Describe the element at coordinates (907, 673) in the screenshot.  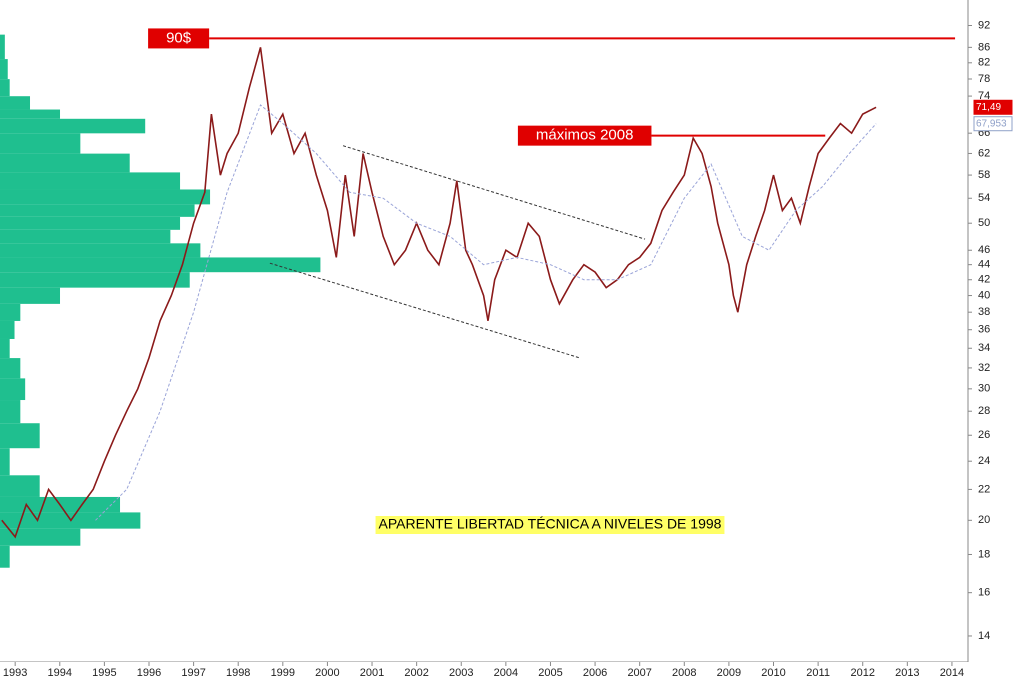
I see `x-tick-label: 2013` at that location.